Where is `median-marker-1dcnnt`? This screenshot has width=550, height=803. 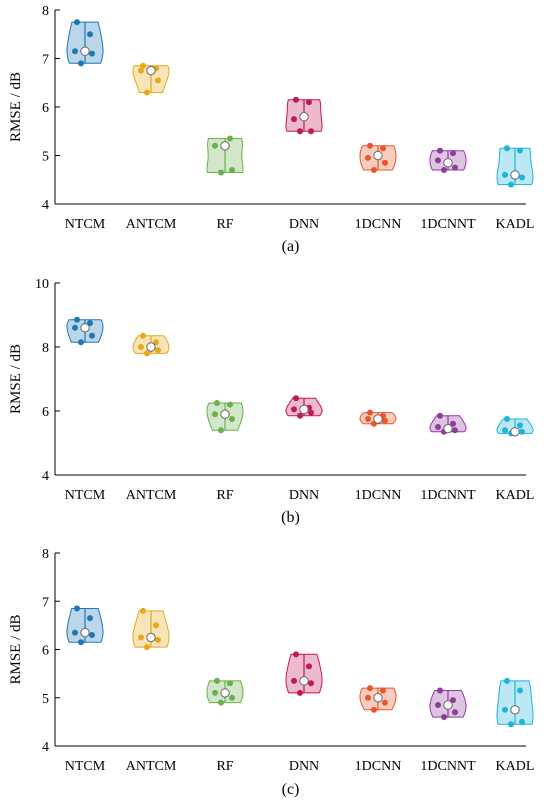
median-marker-1dcnnt is located at coordinates (448, 428).